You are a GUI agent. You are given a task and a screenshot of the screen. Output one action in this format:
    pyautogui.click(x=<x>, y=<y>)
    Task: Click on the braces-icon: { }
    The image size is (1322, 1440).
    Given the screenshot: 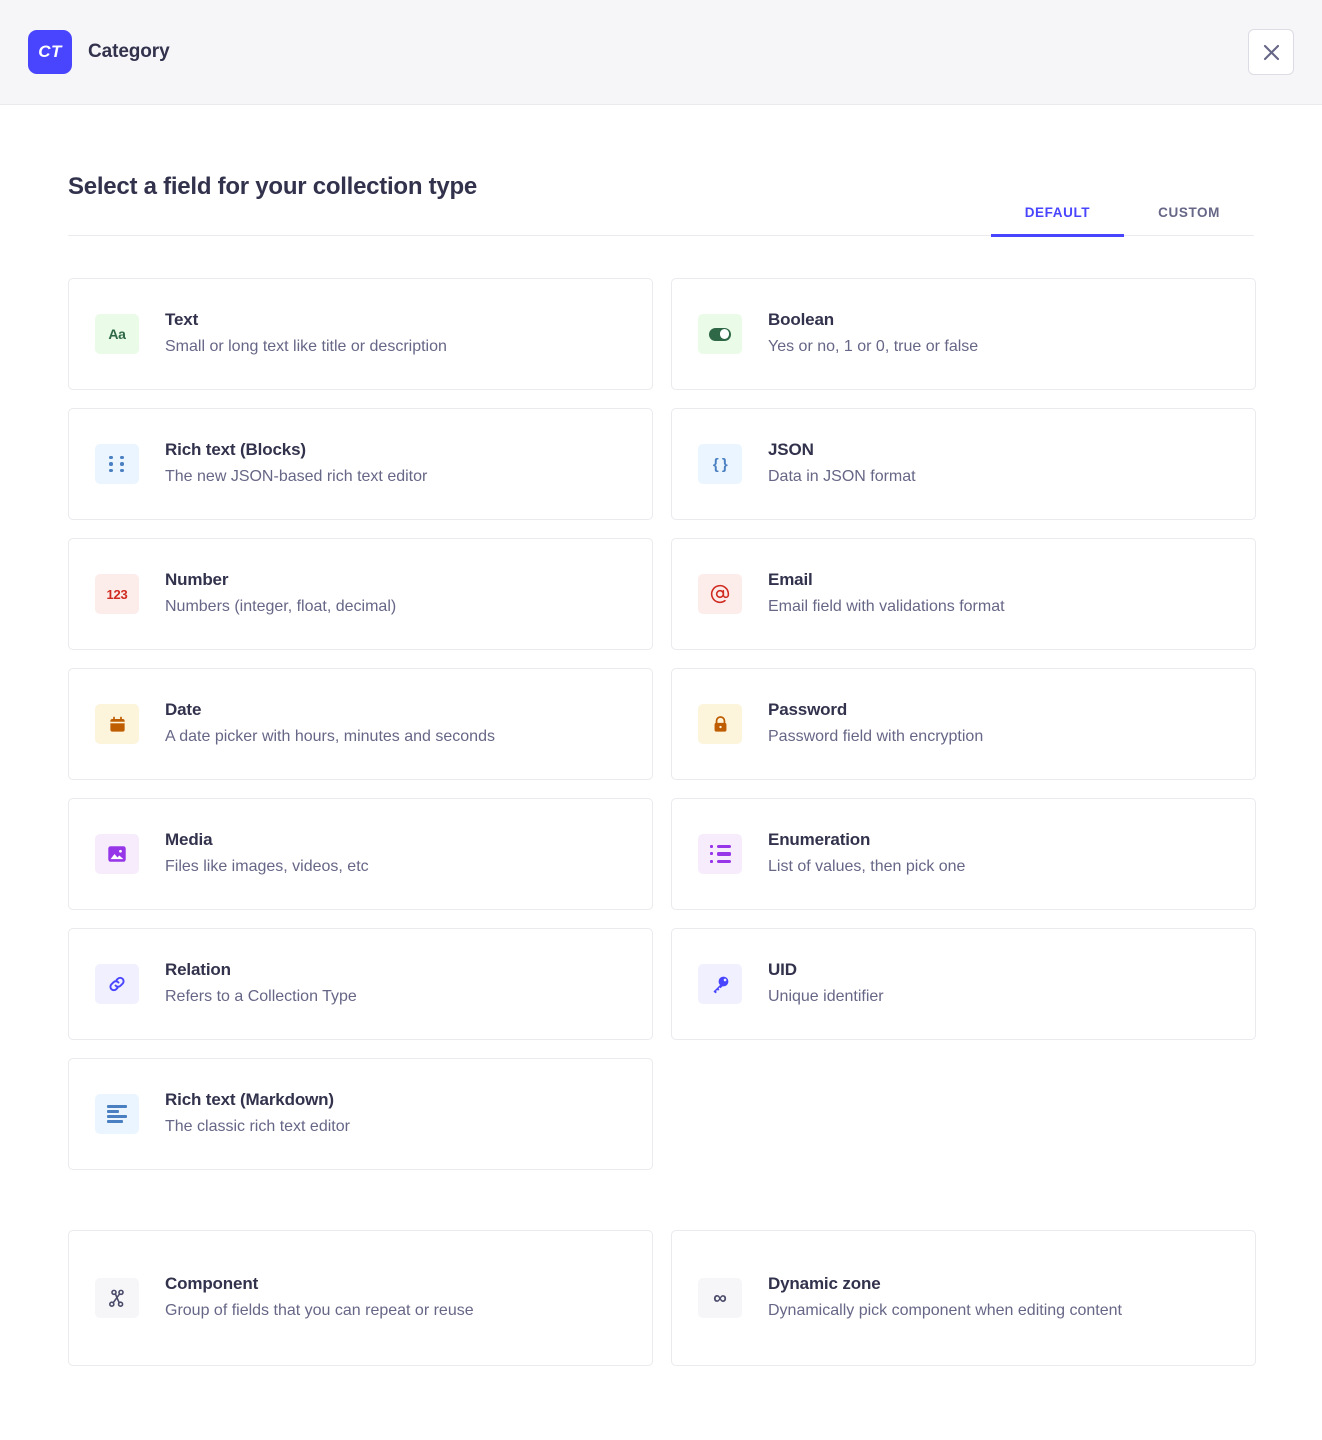 What is the action you would take?
    pyautogui.click(x=720, y=464)
    